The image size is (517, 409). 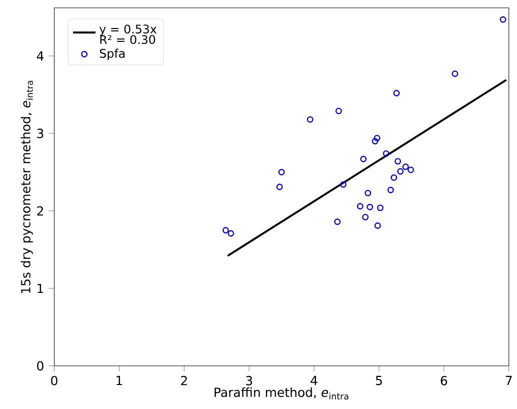 What do you see at coordinates (54, 381) in the screenshot?
I see `x-tick-label: 0` at bounding box center [54, 381].